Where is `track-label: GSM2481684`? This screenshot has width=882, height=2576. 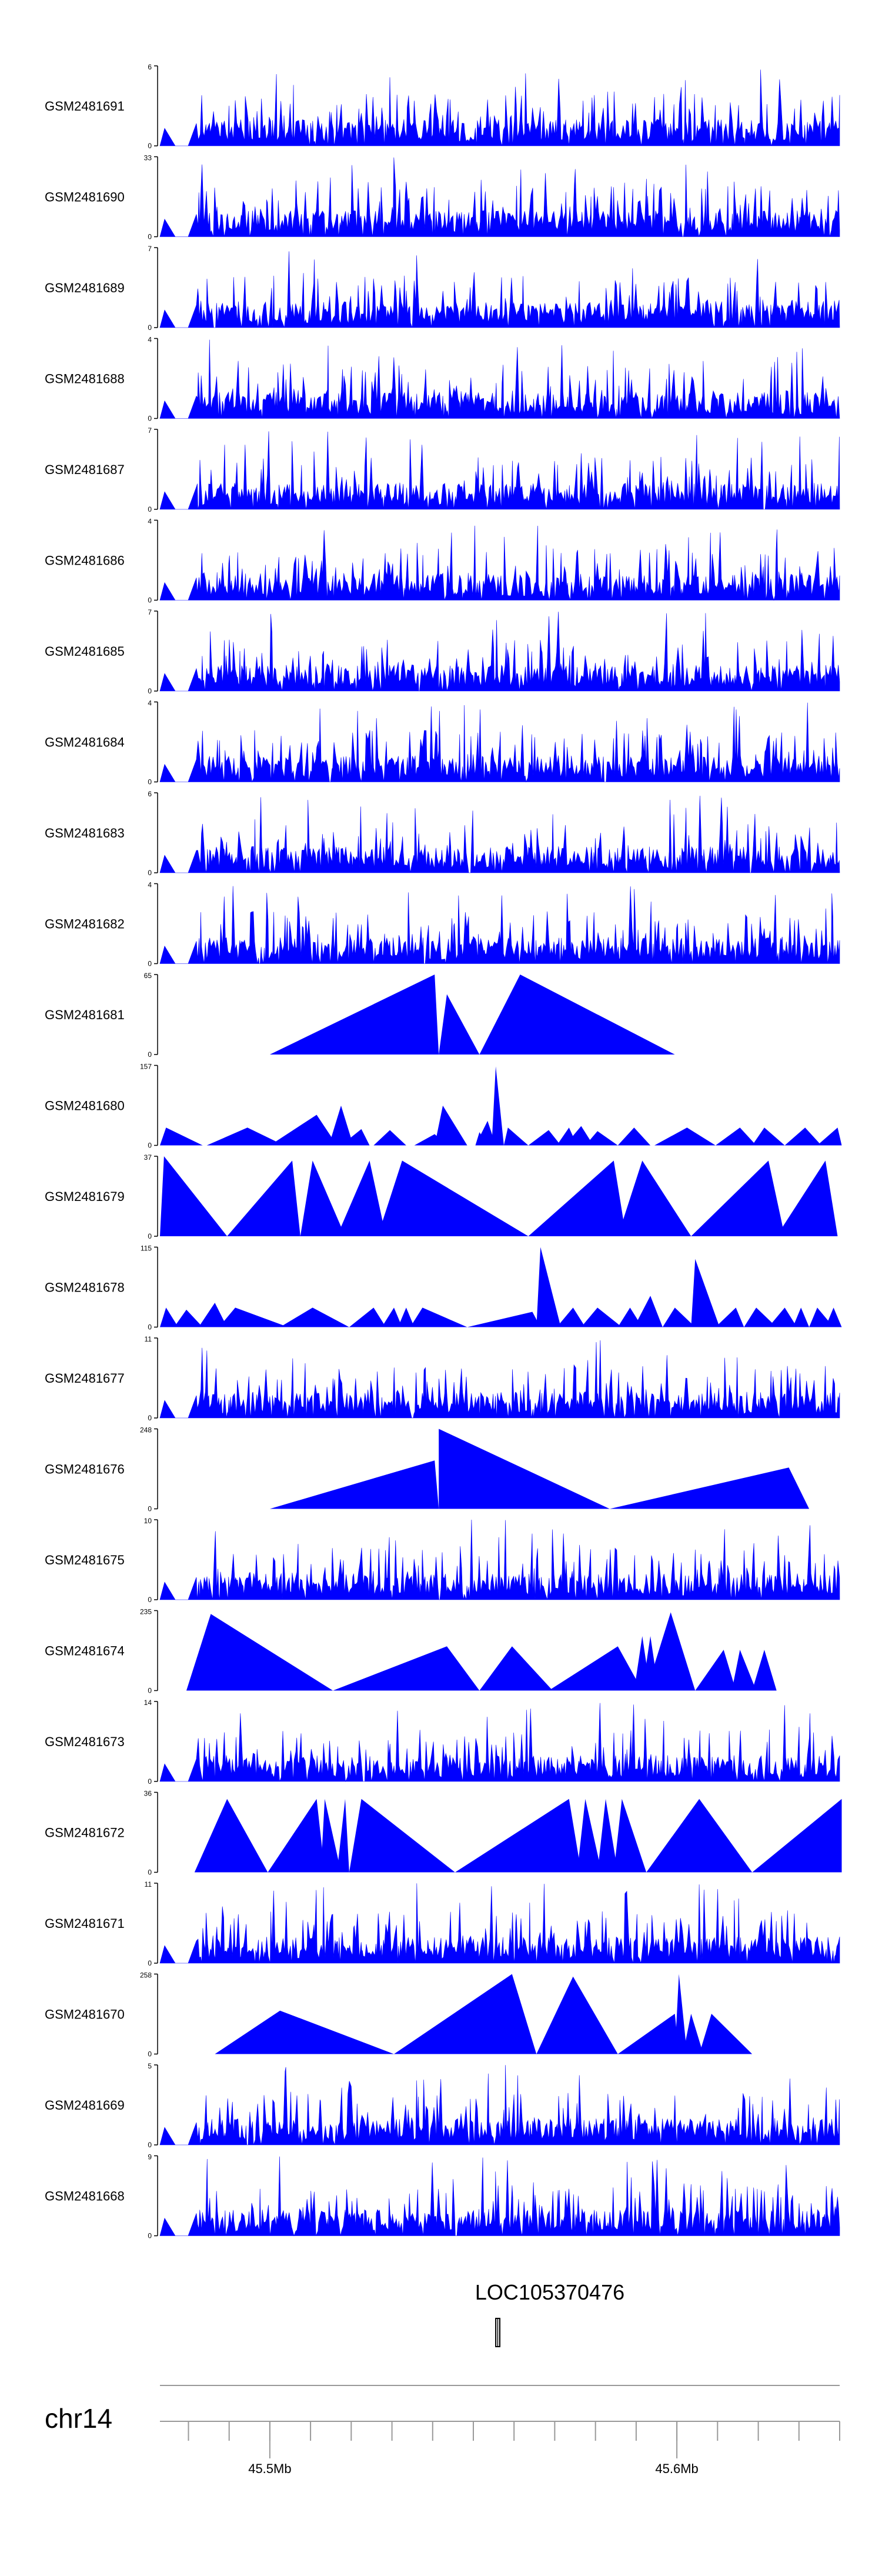 track-label: GSM2481684 is located at coordinates (85, 742).